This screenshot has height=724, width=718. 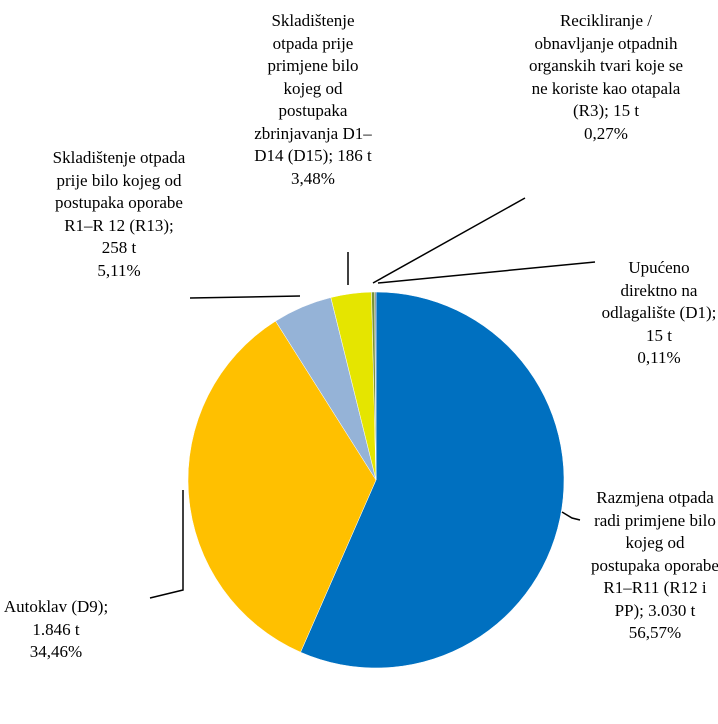 What do you see at coordinates (313, 178) in the screenshot?
I see `value-label: 3,48%` at bounding box center [313, 178].